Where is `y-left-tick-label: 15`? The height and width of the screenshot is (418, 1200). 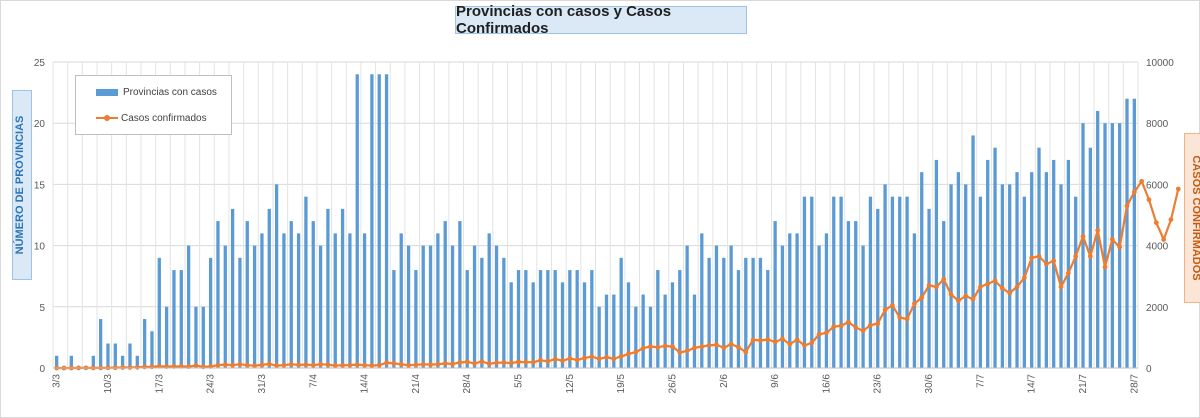
y-left-tick-label: 15 is located at coordinates (40, 185).